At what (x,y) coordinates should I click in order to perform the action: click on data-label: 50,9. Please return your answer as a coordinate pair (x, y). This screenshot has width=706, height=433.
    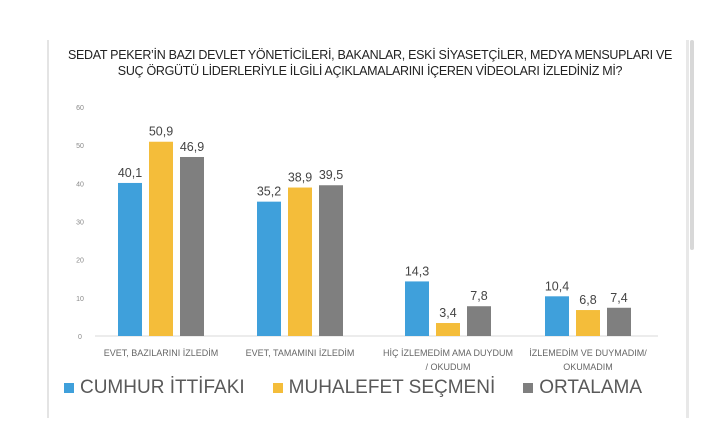
    Looking at the image, I should click on (161, 132).